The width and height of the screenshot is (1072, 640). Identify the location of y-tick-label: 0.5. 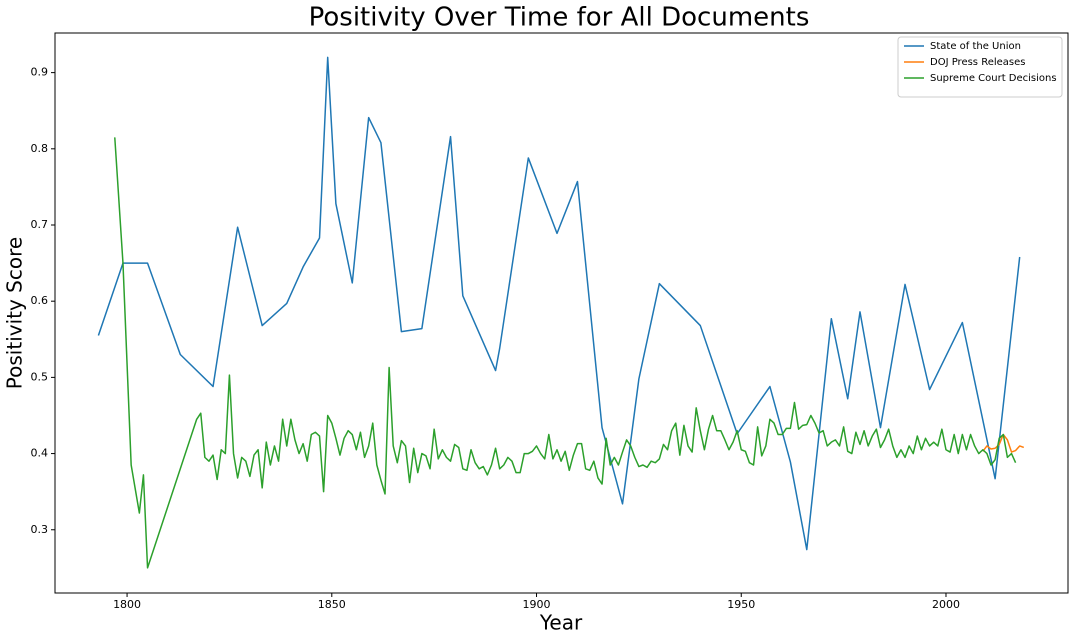
(40, 376).